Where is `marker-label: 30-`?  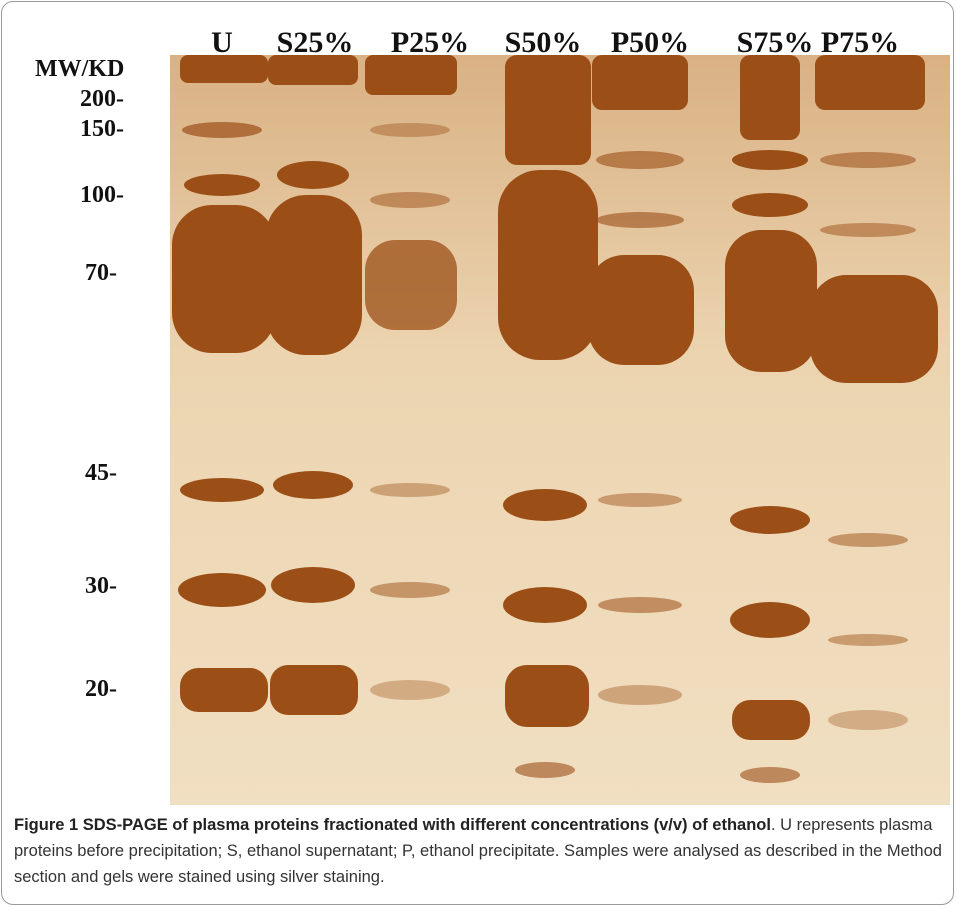
marker-label: 30- is located at coordinates (101, 586).